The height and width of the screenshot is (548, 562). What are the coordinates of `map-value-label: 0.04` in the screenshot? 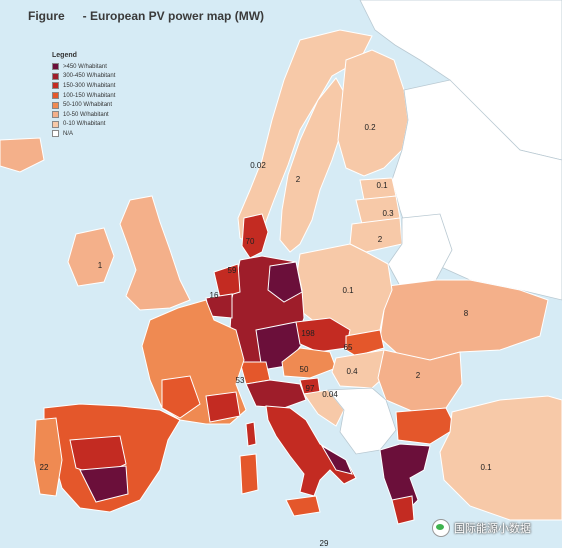 It's located at (330, 394).